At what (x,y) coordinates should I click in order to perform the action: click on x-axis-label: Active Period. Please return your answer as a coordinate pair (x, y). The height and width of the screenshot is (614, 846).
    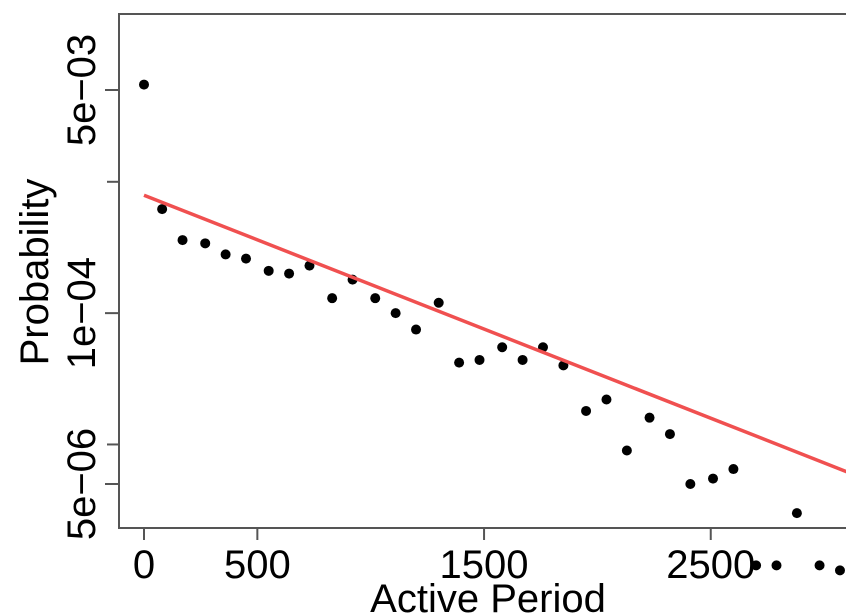
    Looking at the image, I should click on (488, 595).